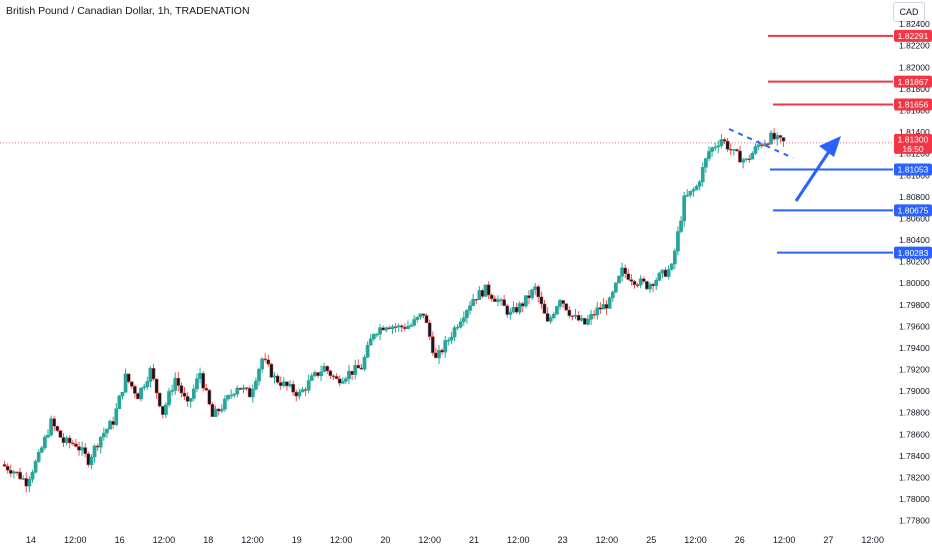 The image size is (932, 550). I want to click on level-price-label: 1.82291, so click(913, 36).